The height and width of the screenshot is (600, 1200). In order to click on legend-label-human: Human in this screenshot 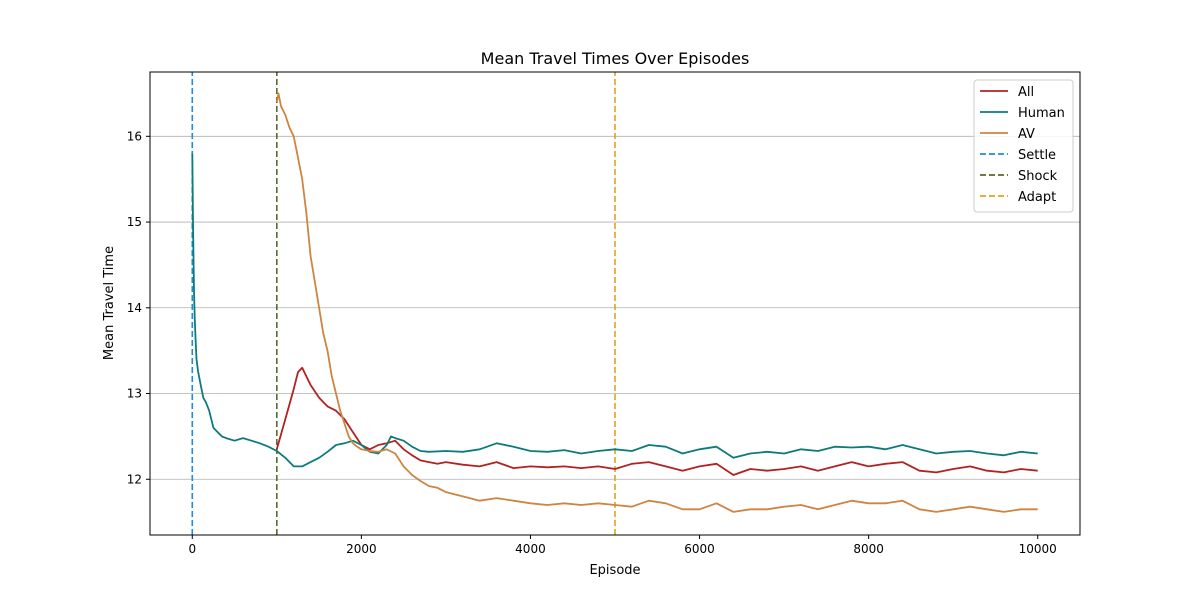, I will do `click(1041, 113)`.